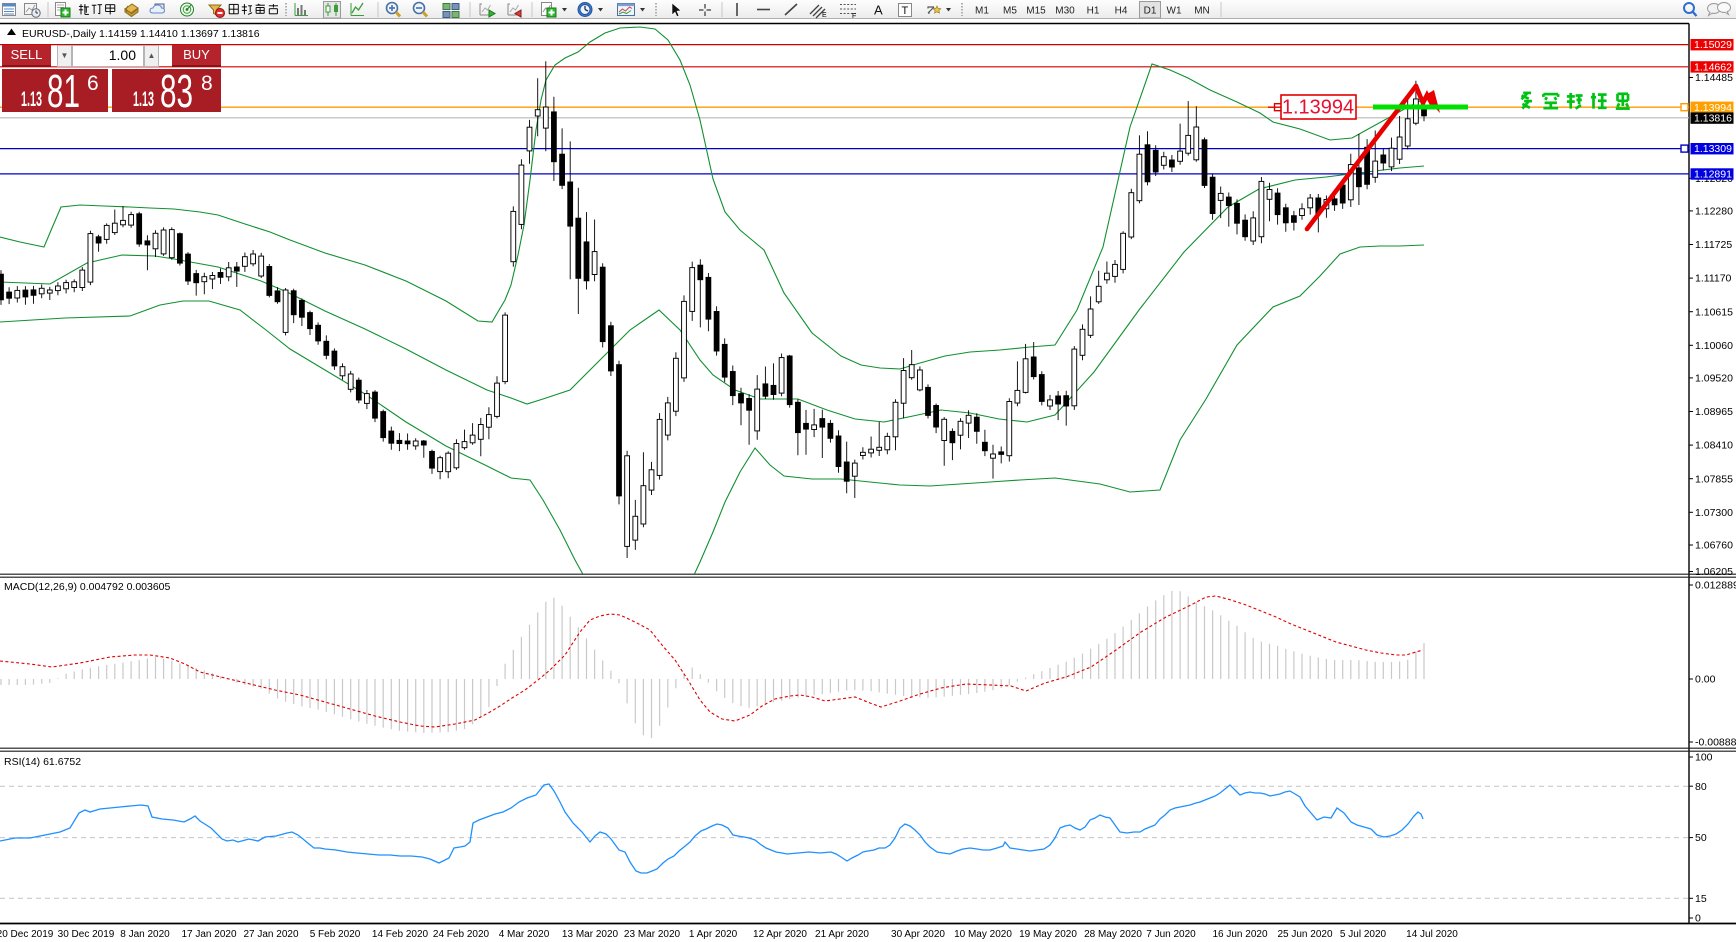  I want to click on svg-text: 1.06760, so click(1714, 546).